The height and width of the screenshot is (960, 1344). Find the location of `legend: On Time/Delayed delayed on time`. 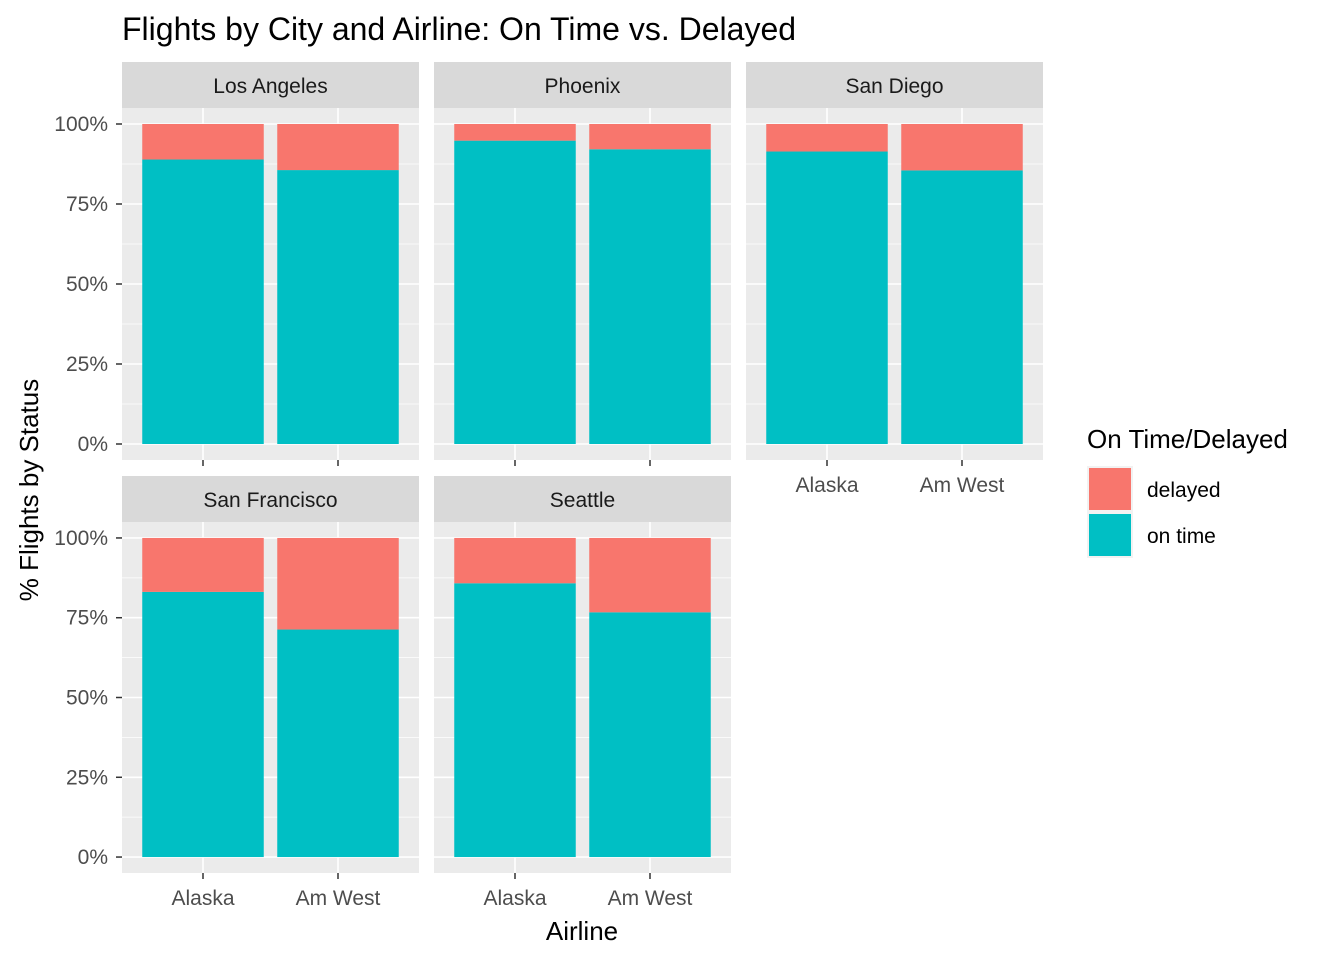

legend: On Time/Delayed delayed on time is located at coordinates (1187, 491).